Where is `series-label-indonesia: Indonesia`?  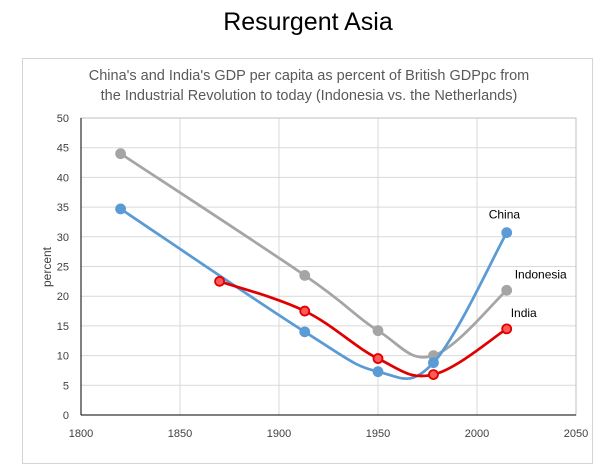 series-label-indonesia: Indonesia is located at coordinates (541, 274).